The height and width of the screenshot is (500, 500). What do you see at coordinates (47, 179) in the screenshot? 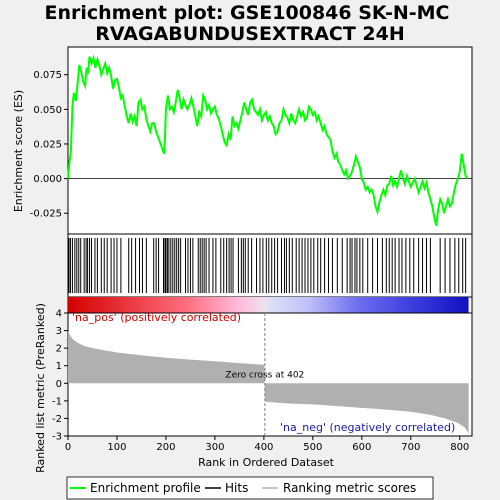
I see `es-y-tick-label: 0.000` at bounding box center [47, 179].